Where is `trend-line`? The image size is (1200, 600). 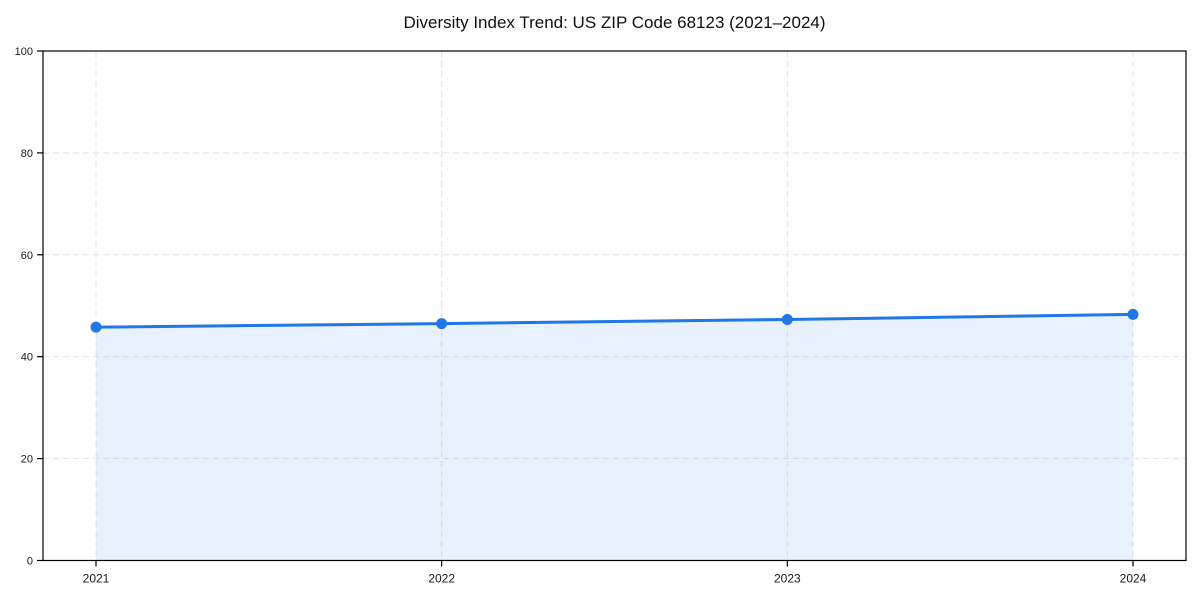
trend-line is located at coordinates (614, 320).